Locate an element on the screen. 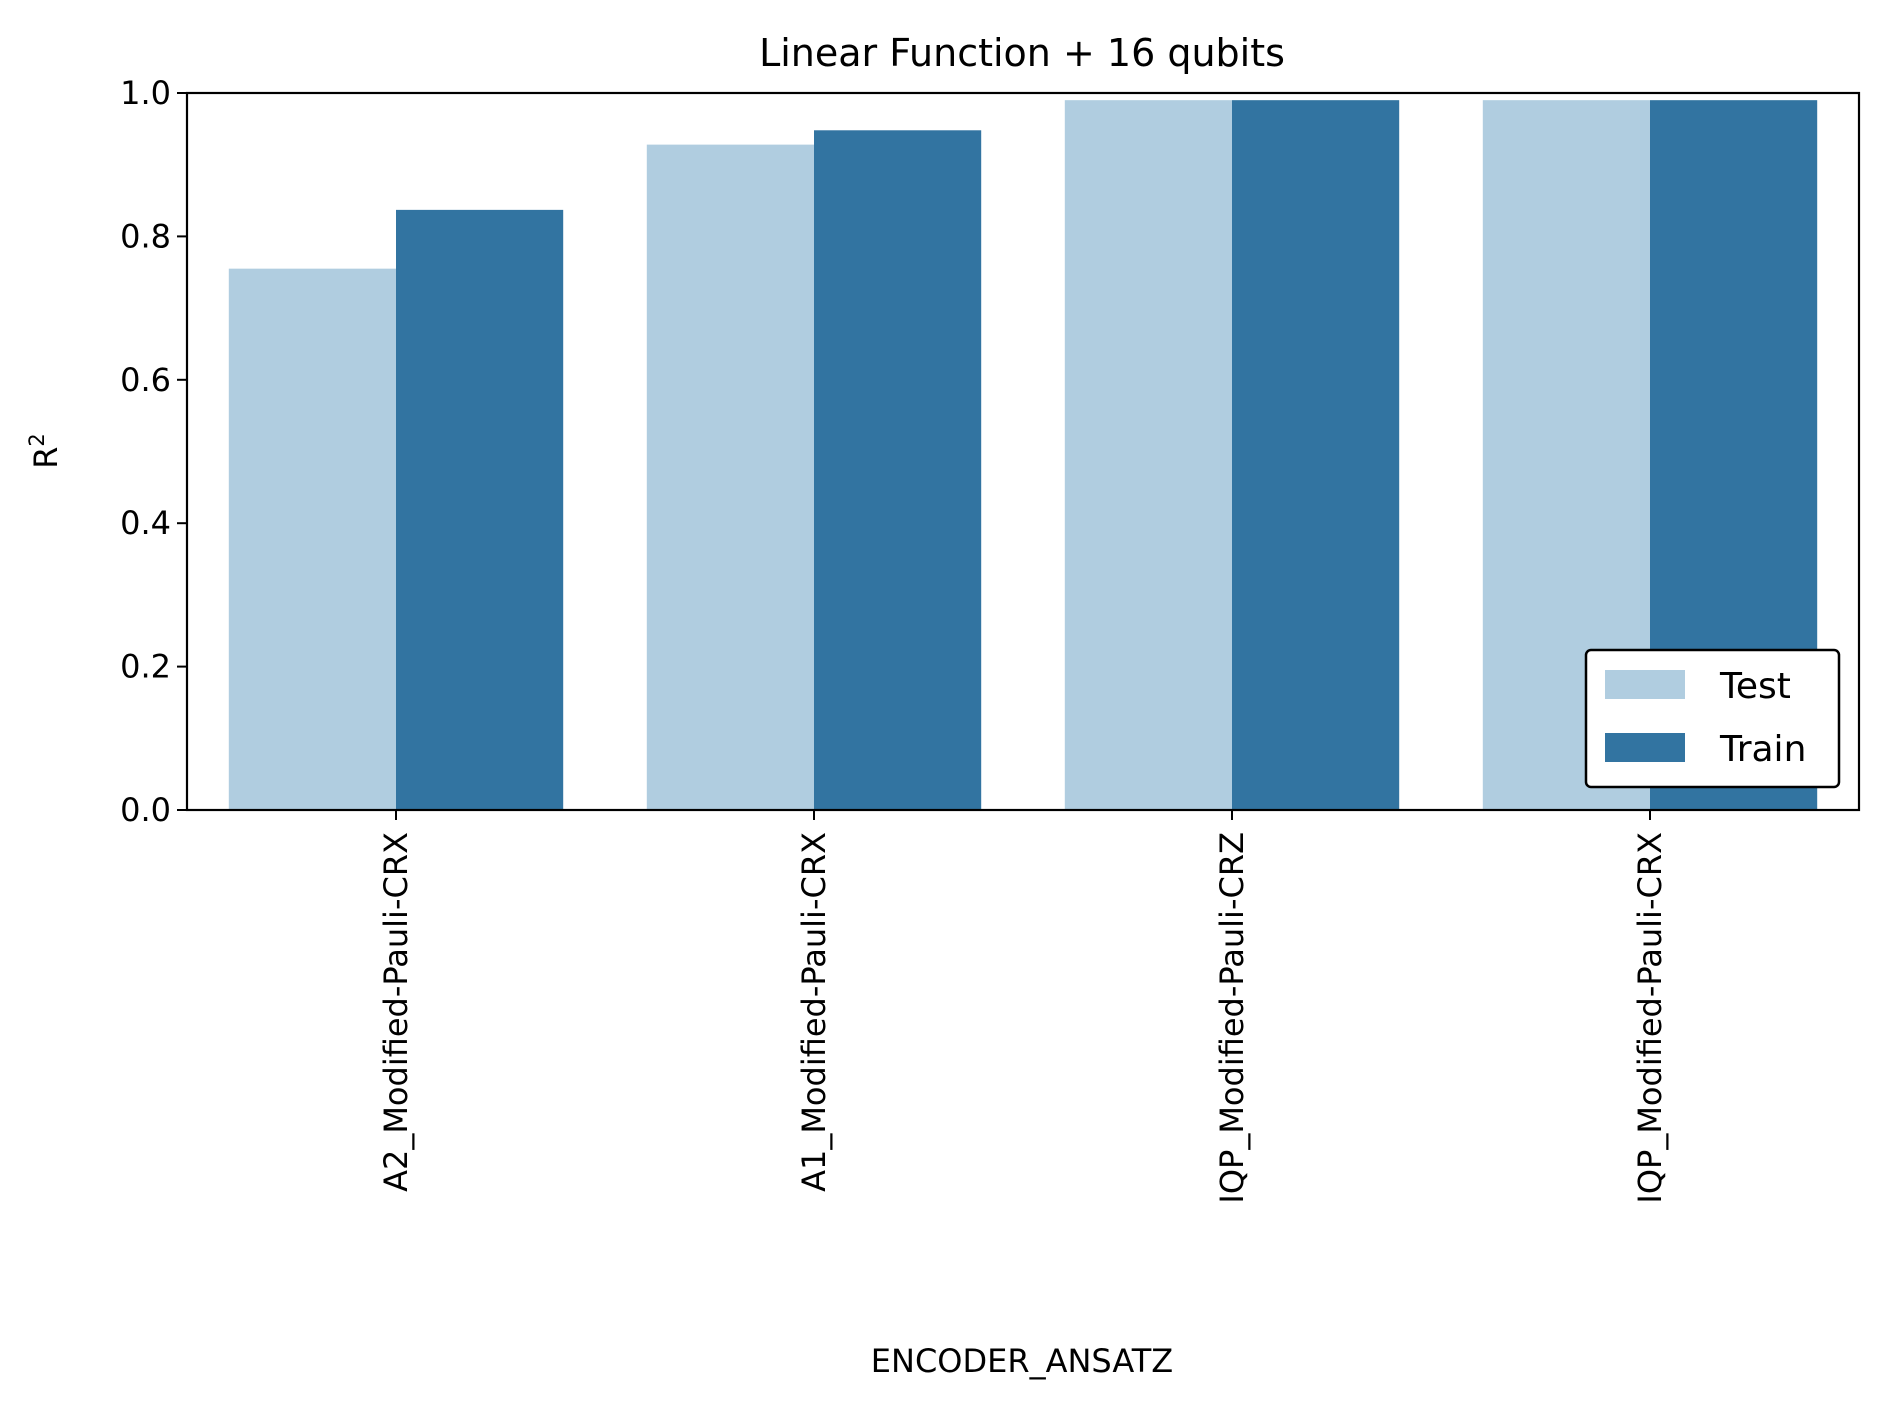  y-tick-label: 0.6 is located at coordinates (145, 380).